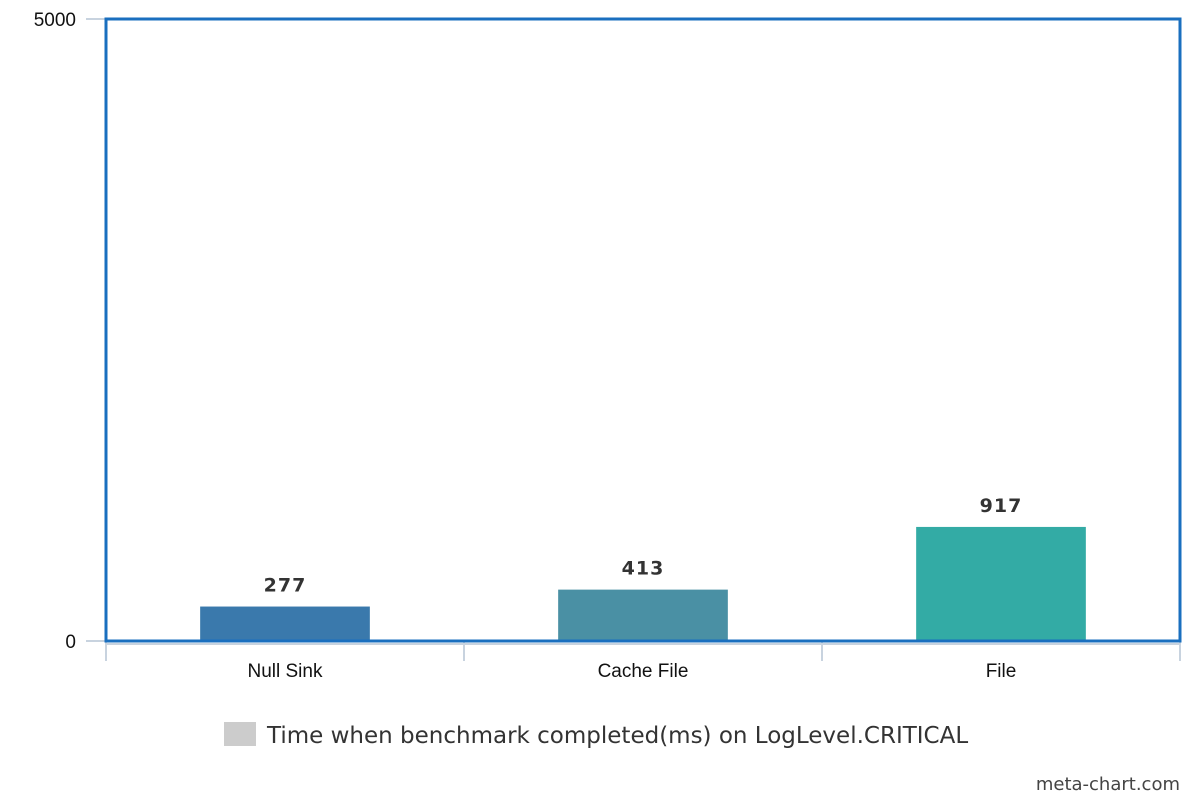 This screenshot has width=1200, height=800. I want to click on x-tick-label: File, so click(1001, 671).